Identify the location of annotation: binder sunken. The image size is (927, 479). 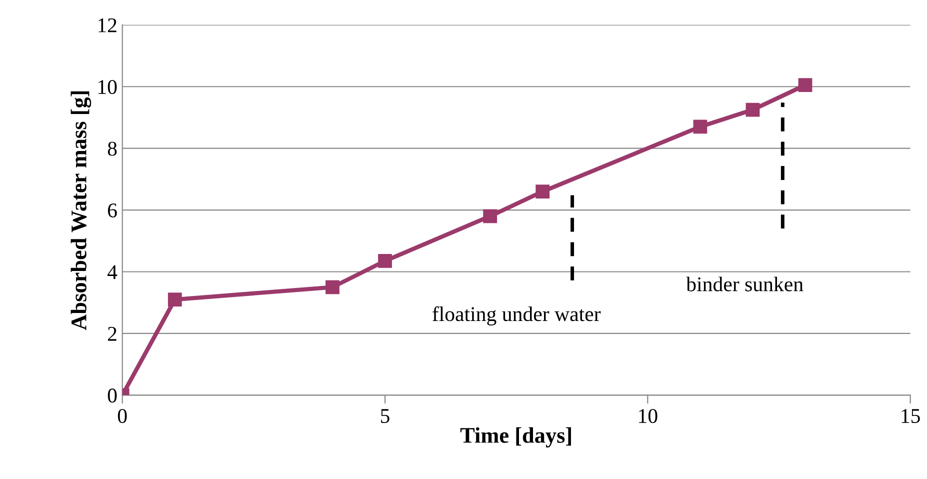
(745, 284).